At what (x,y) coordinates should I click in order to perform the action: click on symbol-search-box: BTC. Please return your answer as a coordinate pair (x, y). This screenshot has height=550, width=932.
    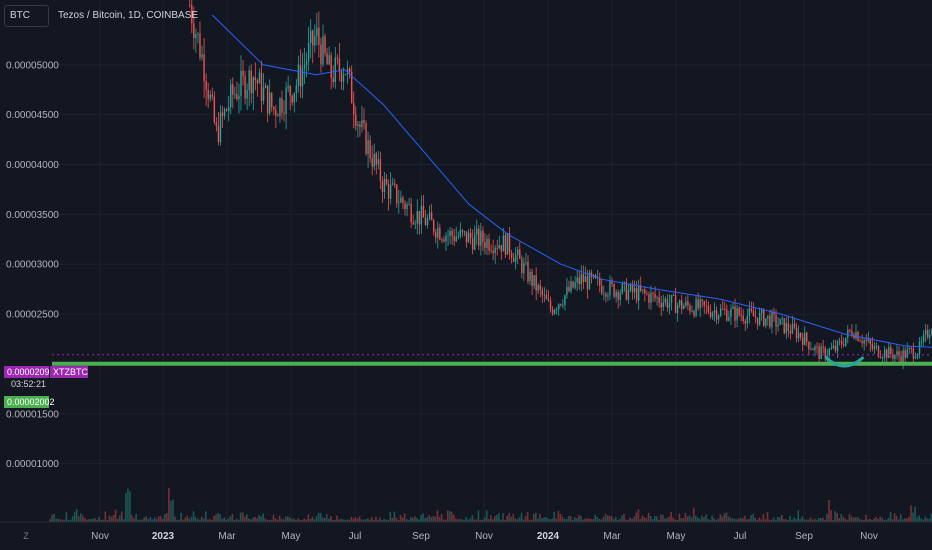
    Looking at the image, I should click on (26, 16).